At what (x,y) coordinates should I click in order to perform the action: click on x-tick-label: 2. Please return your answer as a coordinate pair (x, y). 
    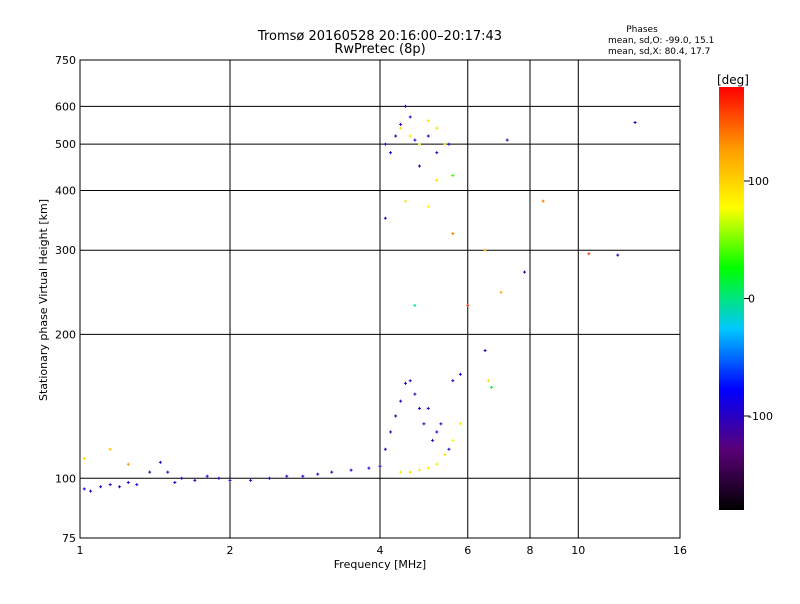
    Looking at the image, I should click on (230, 550).